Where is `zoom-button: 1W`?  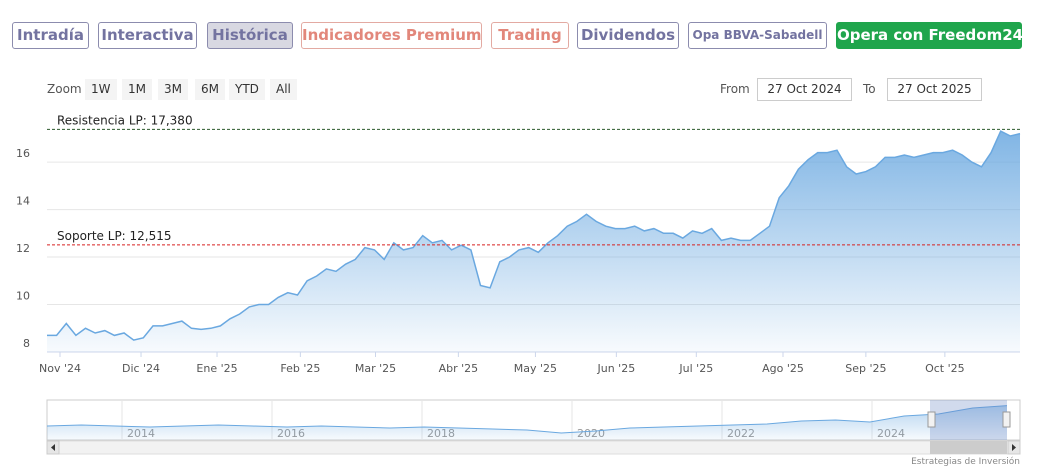
zoom-button: 1W is located at coordinates (101, 89).